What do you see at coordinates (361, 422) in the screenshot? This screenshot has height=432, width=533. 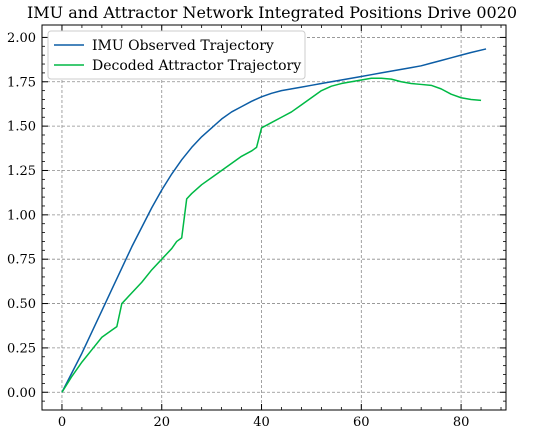 I see `x-tick-label: 60` at bounding box center [361, 422].